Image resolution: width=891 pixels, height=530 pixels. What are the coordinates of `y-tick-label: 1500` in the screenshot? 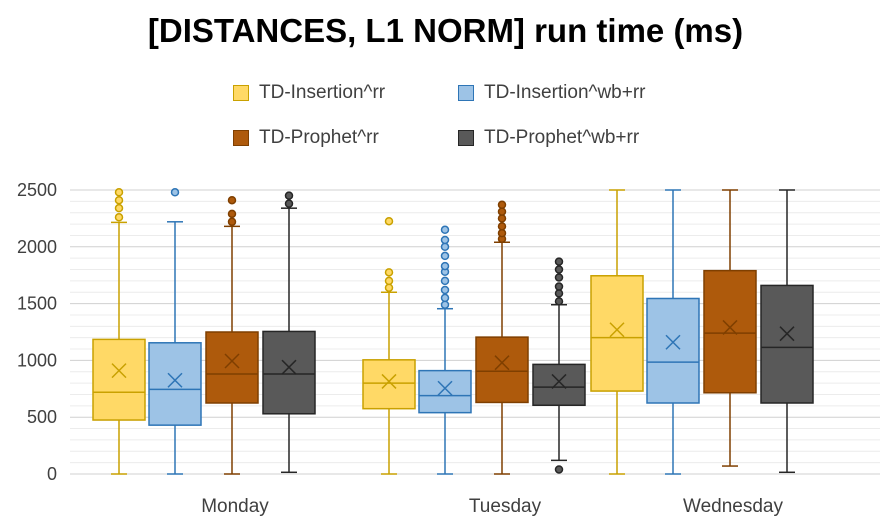 It's located at (37, 304).